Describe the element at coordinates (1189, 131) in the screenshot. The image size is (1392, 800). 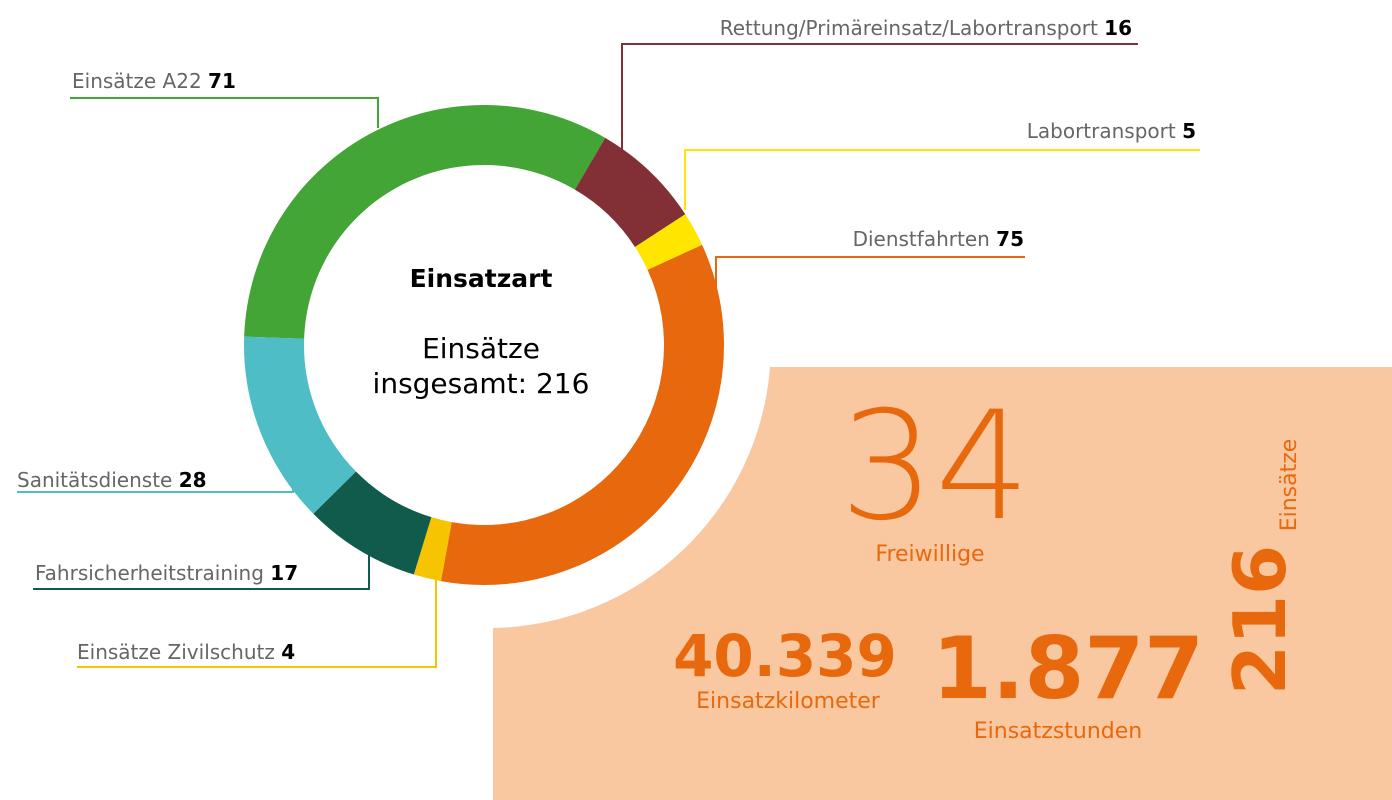
I see `value-label: 5` at that location.